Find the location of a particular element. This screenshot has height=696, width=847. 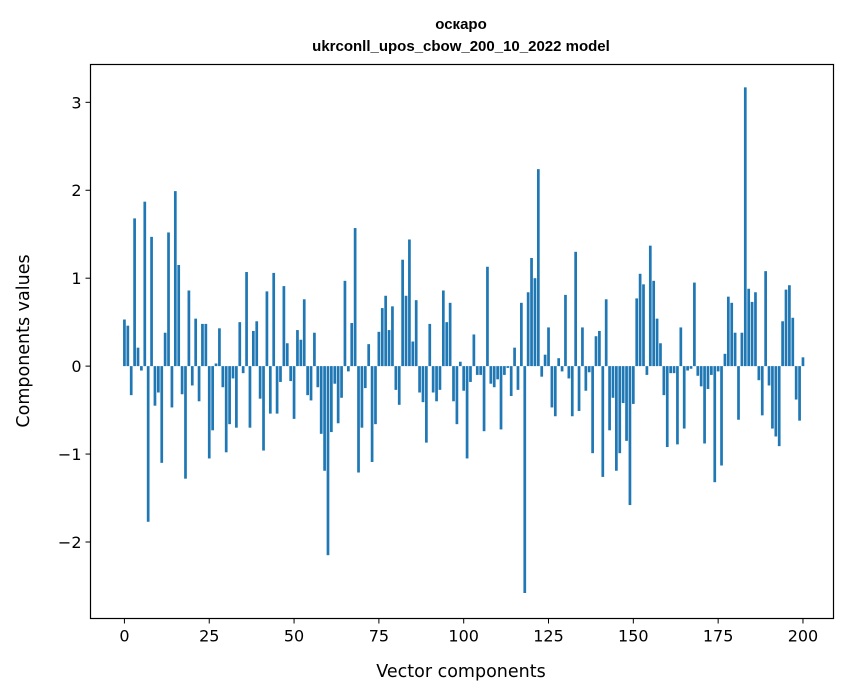

y-tick-label: −2 is located at coordinates (70, 542).